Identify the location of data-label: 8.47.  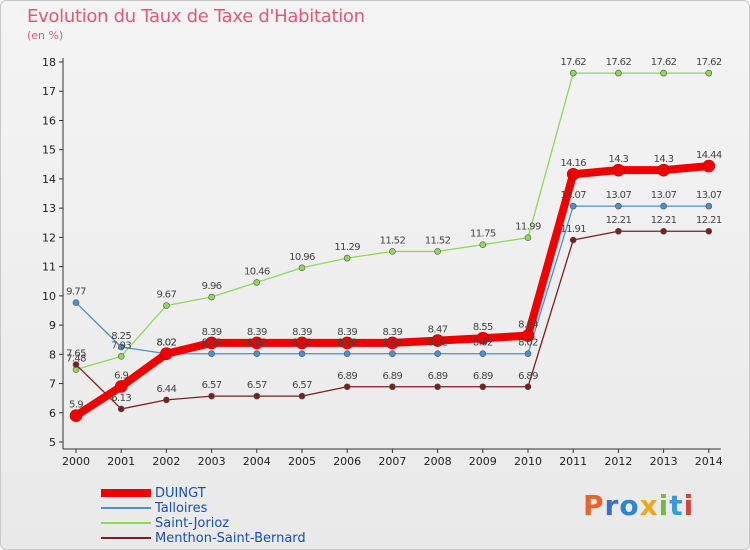
(438, 330).